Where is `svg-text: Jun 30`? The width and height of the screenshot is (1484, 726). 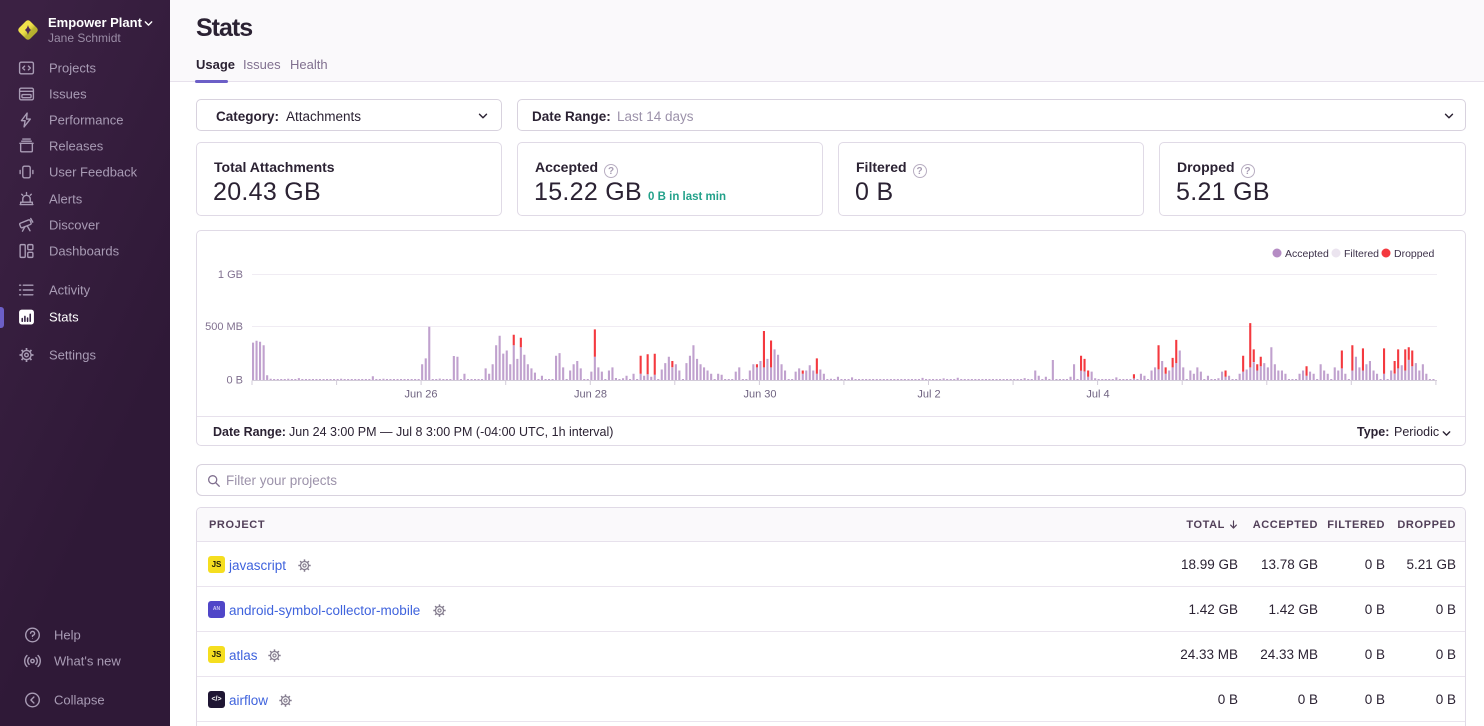
svg-text: Jun 30 is located at coordinates (759, 395).